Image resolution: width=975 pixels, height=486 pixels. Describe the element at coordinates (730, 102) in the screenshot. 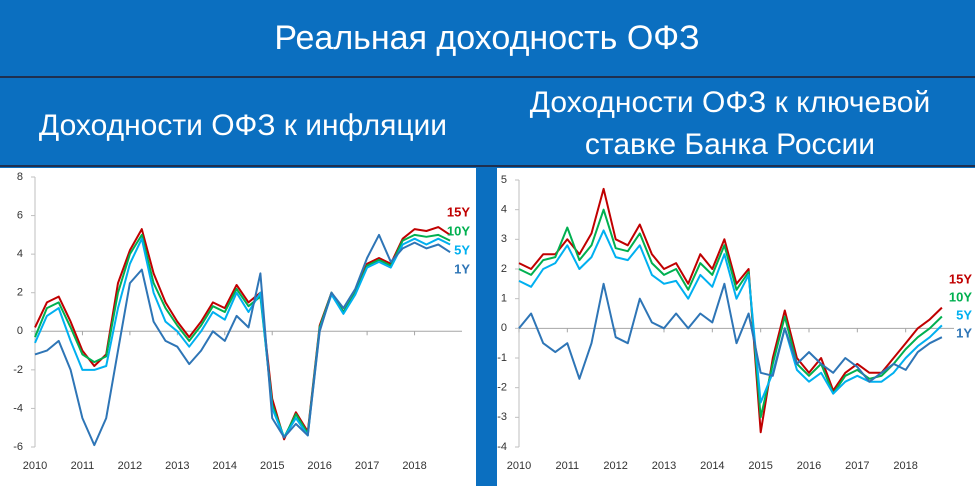

I see `chart-title: Доходности ОФЗ к ключевой` at that location.